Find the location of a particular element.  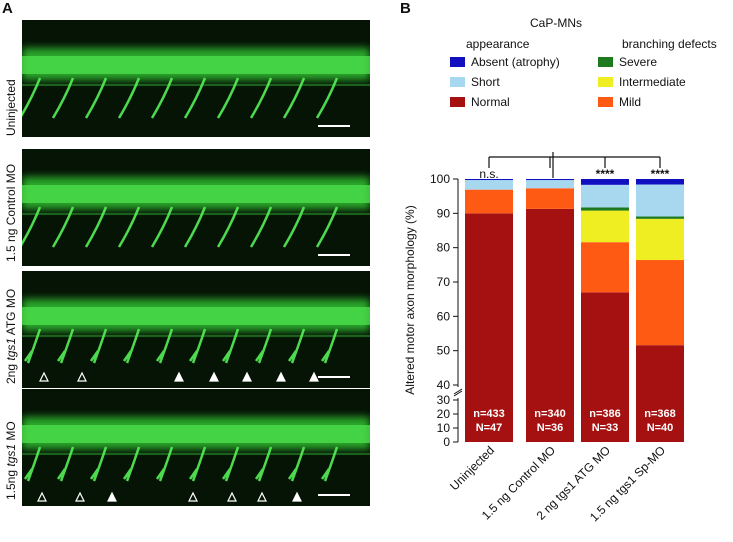

y-tick-label: 60 is located at coordinates (444, 316).